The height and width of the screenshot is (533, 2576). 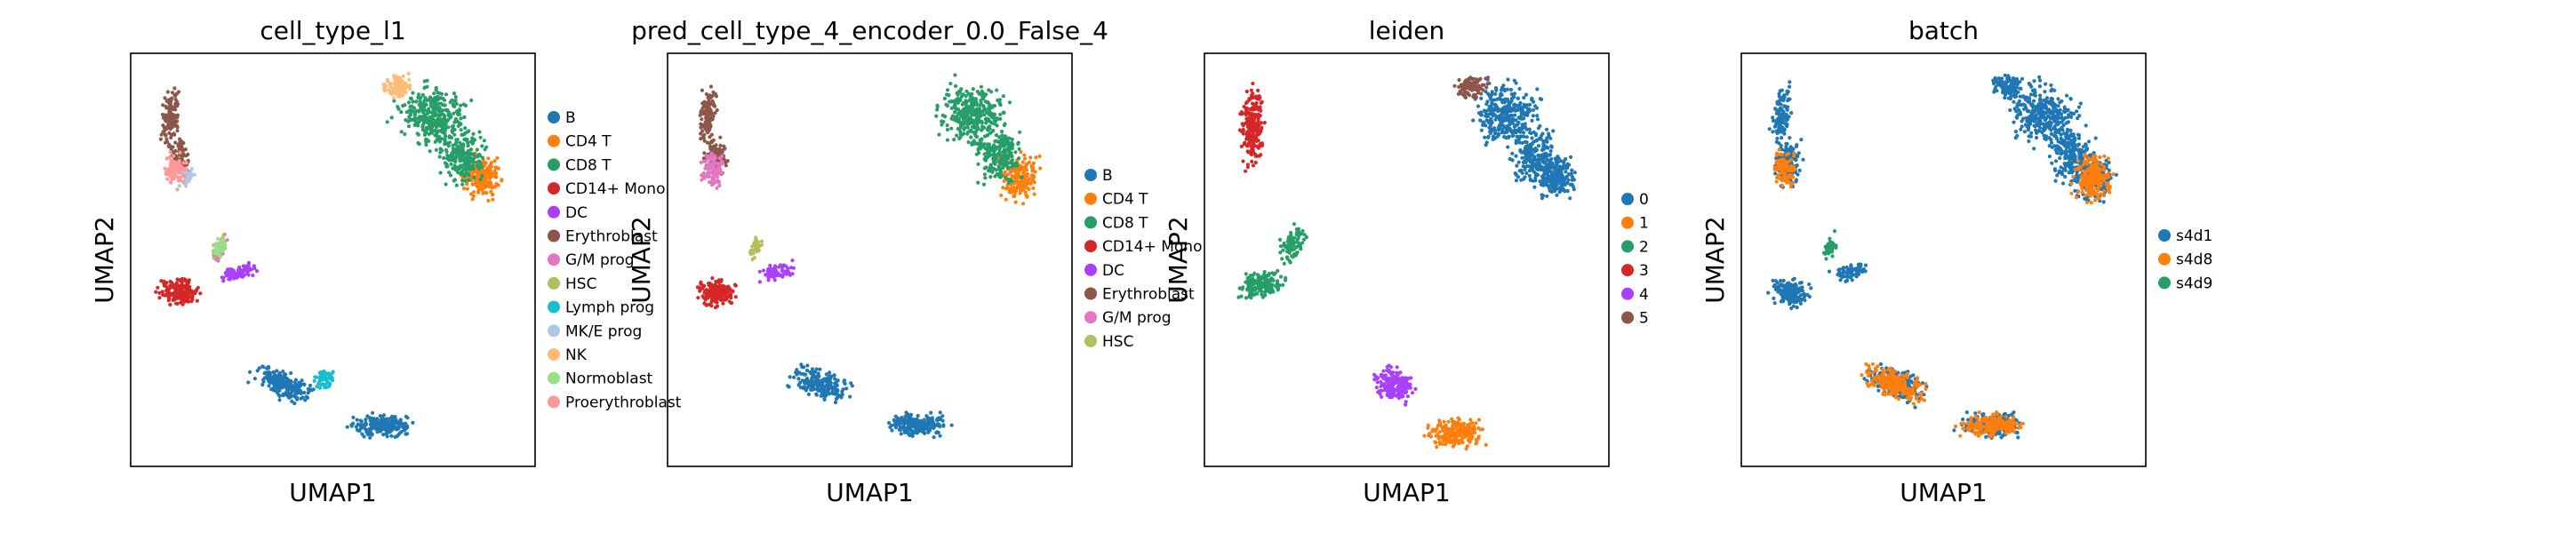 I want to click on series-nk, so click(x=396, y=85).